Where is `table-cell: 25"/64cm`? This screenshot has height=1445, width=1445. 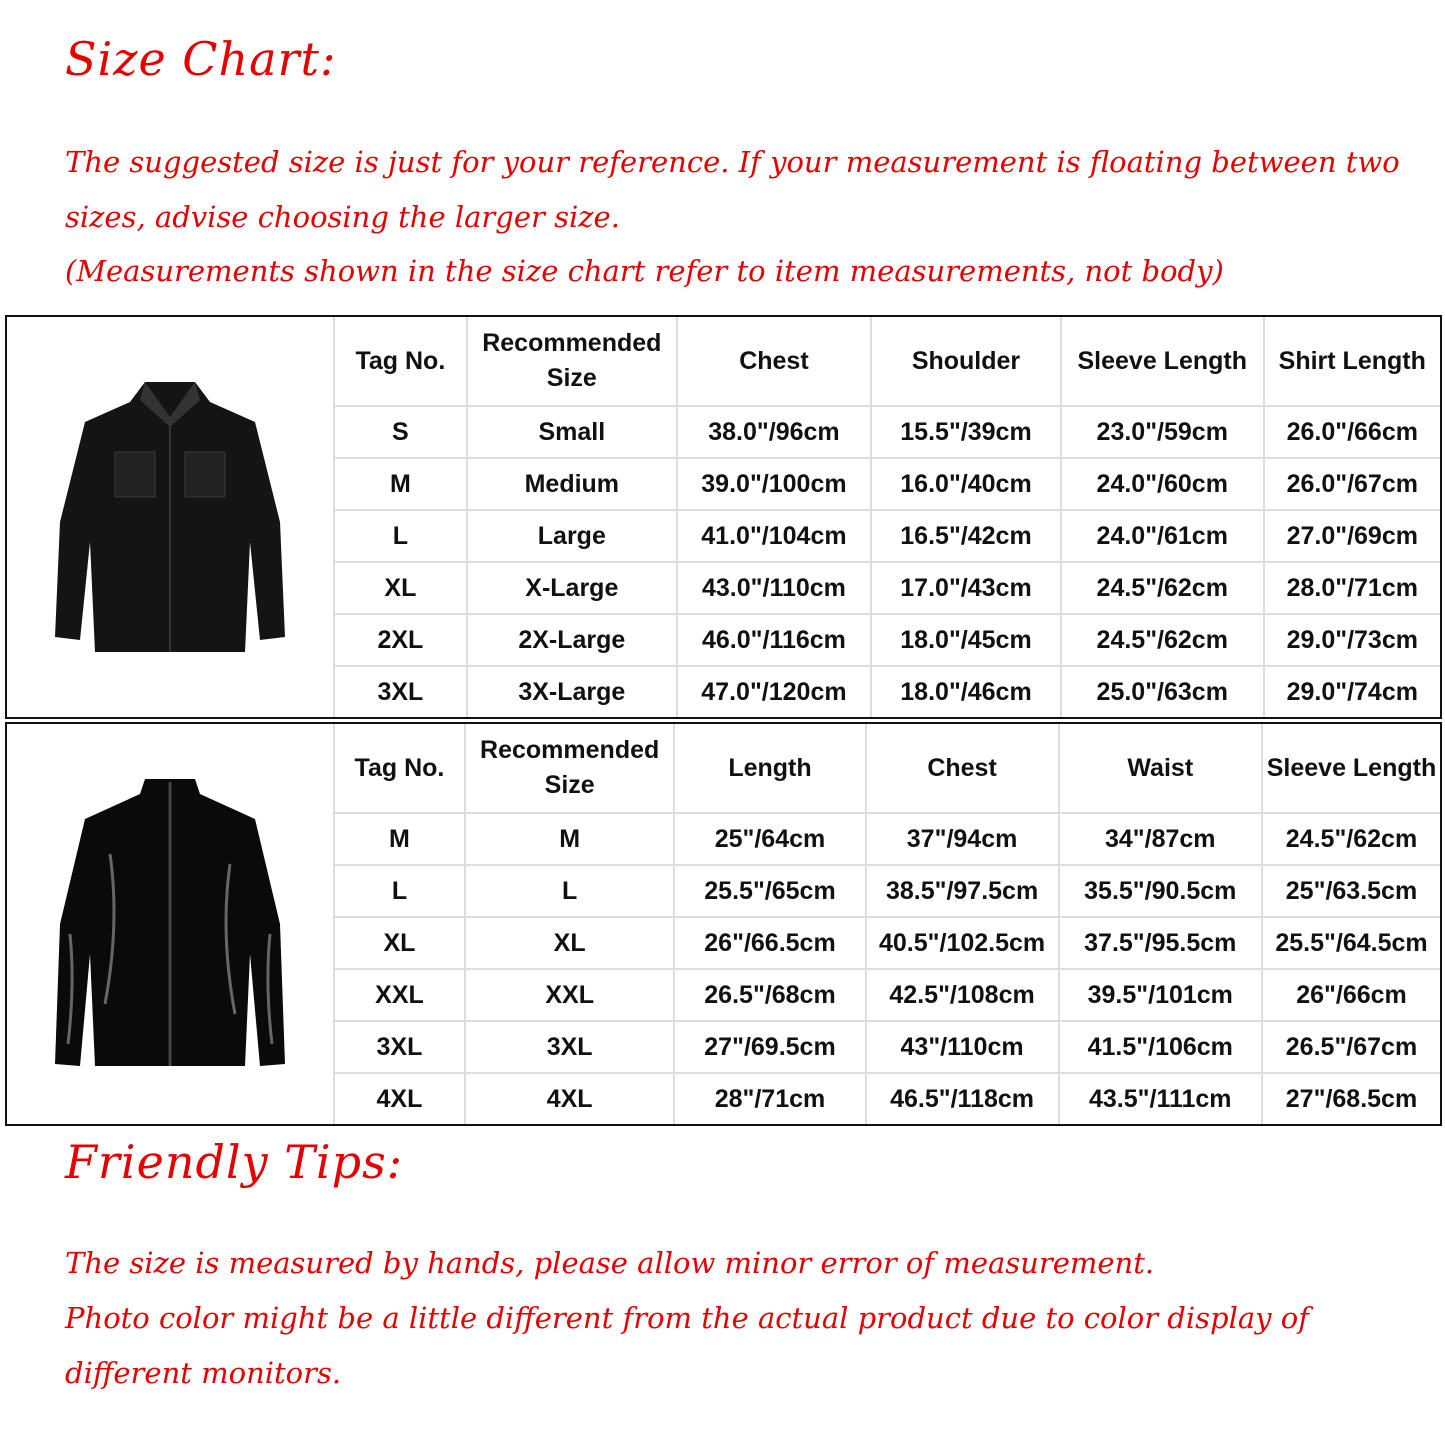 table-cell: 25"/64cm is located at coordinates (770, 839).